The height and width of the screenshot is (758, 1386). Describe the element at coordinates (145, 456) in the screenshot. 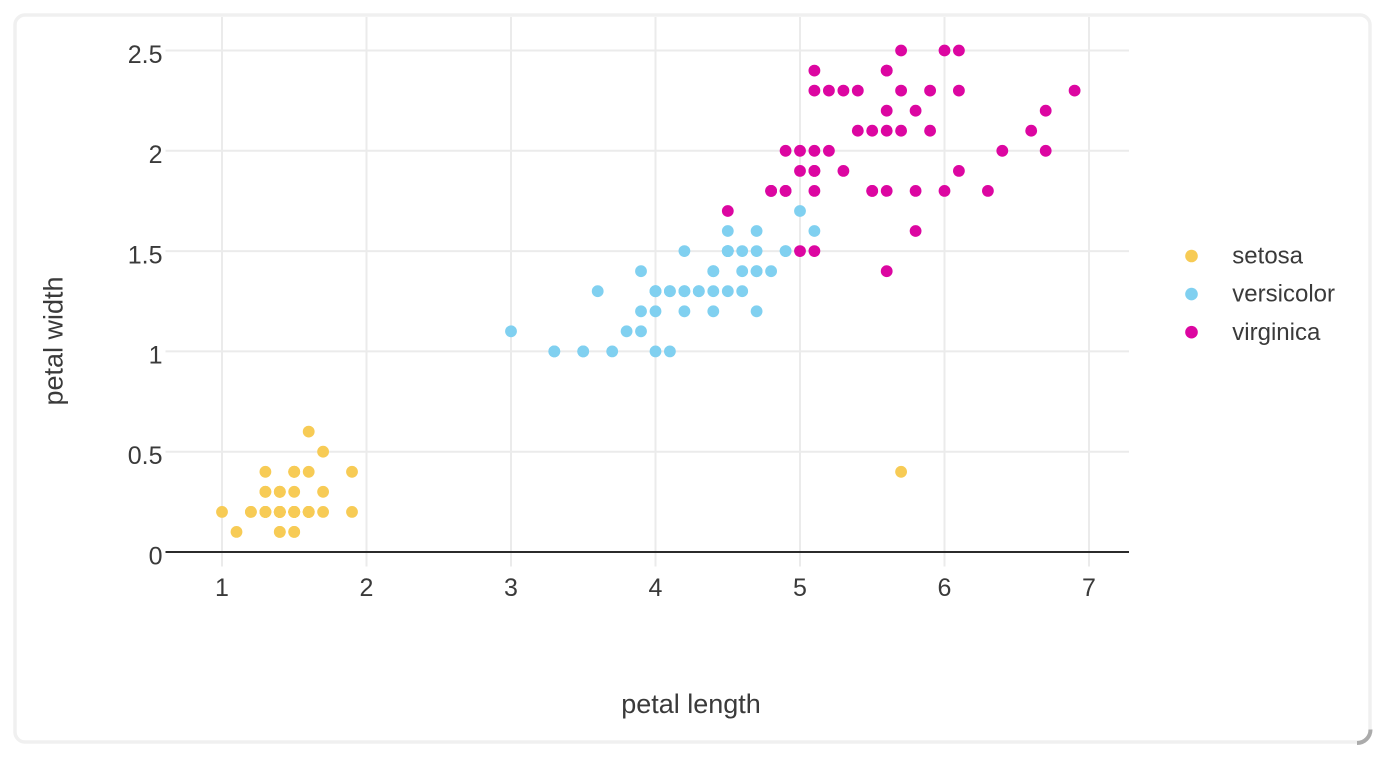

I see `svg-text: 0.5` at that location.